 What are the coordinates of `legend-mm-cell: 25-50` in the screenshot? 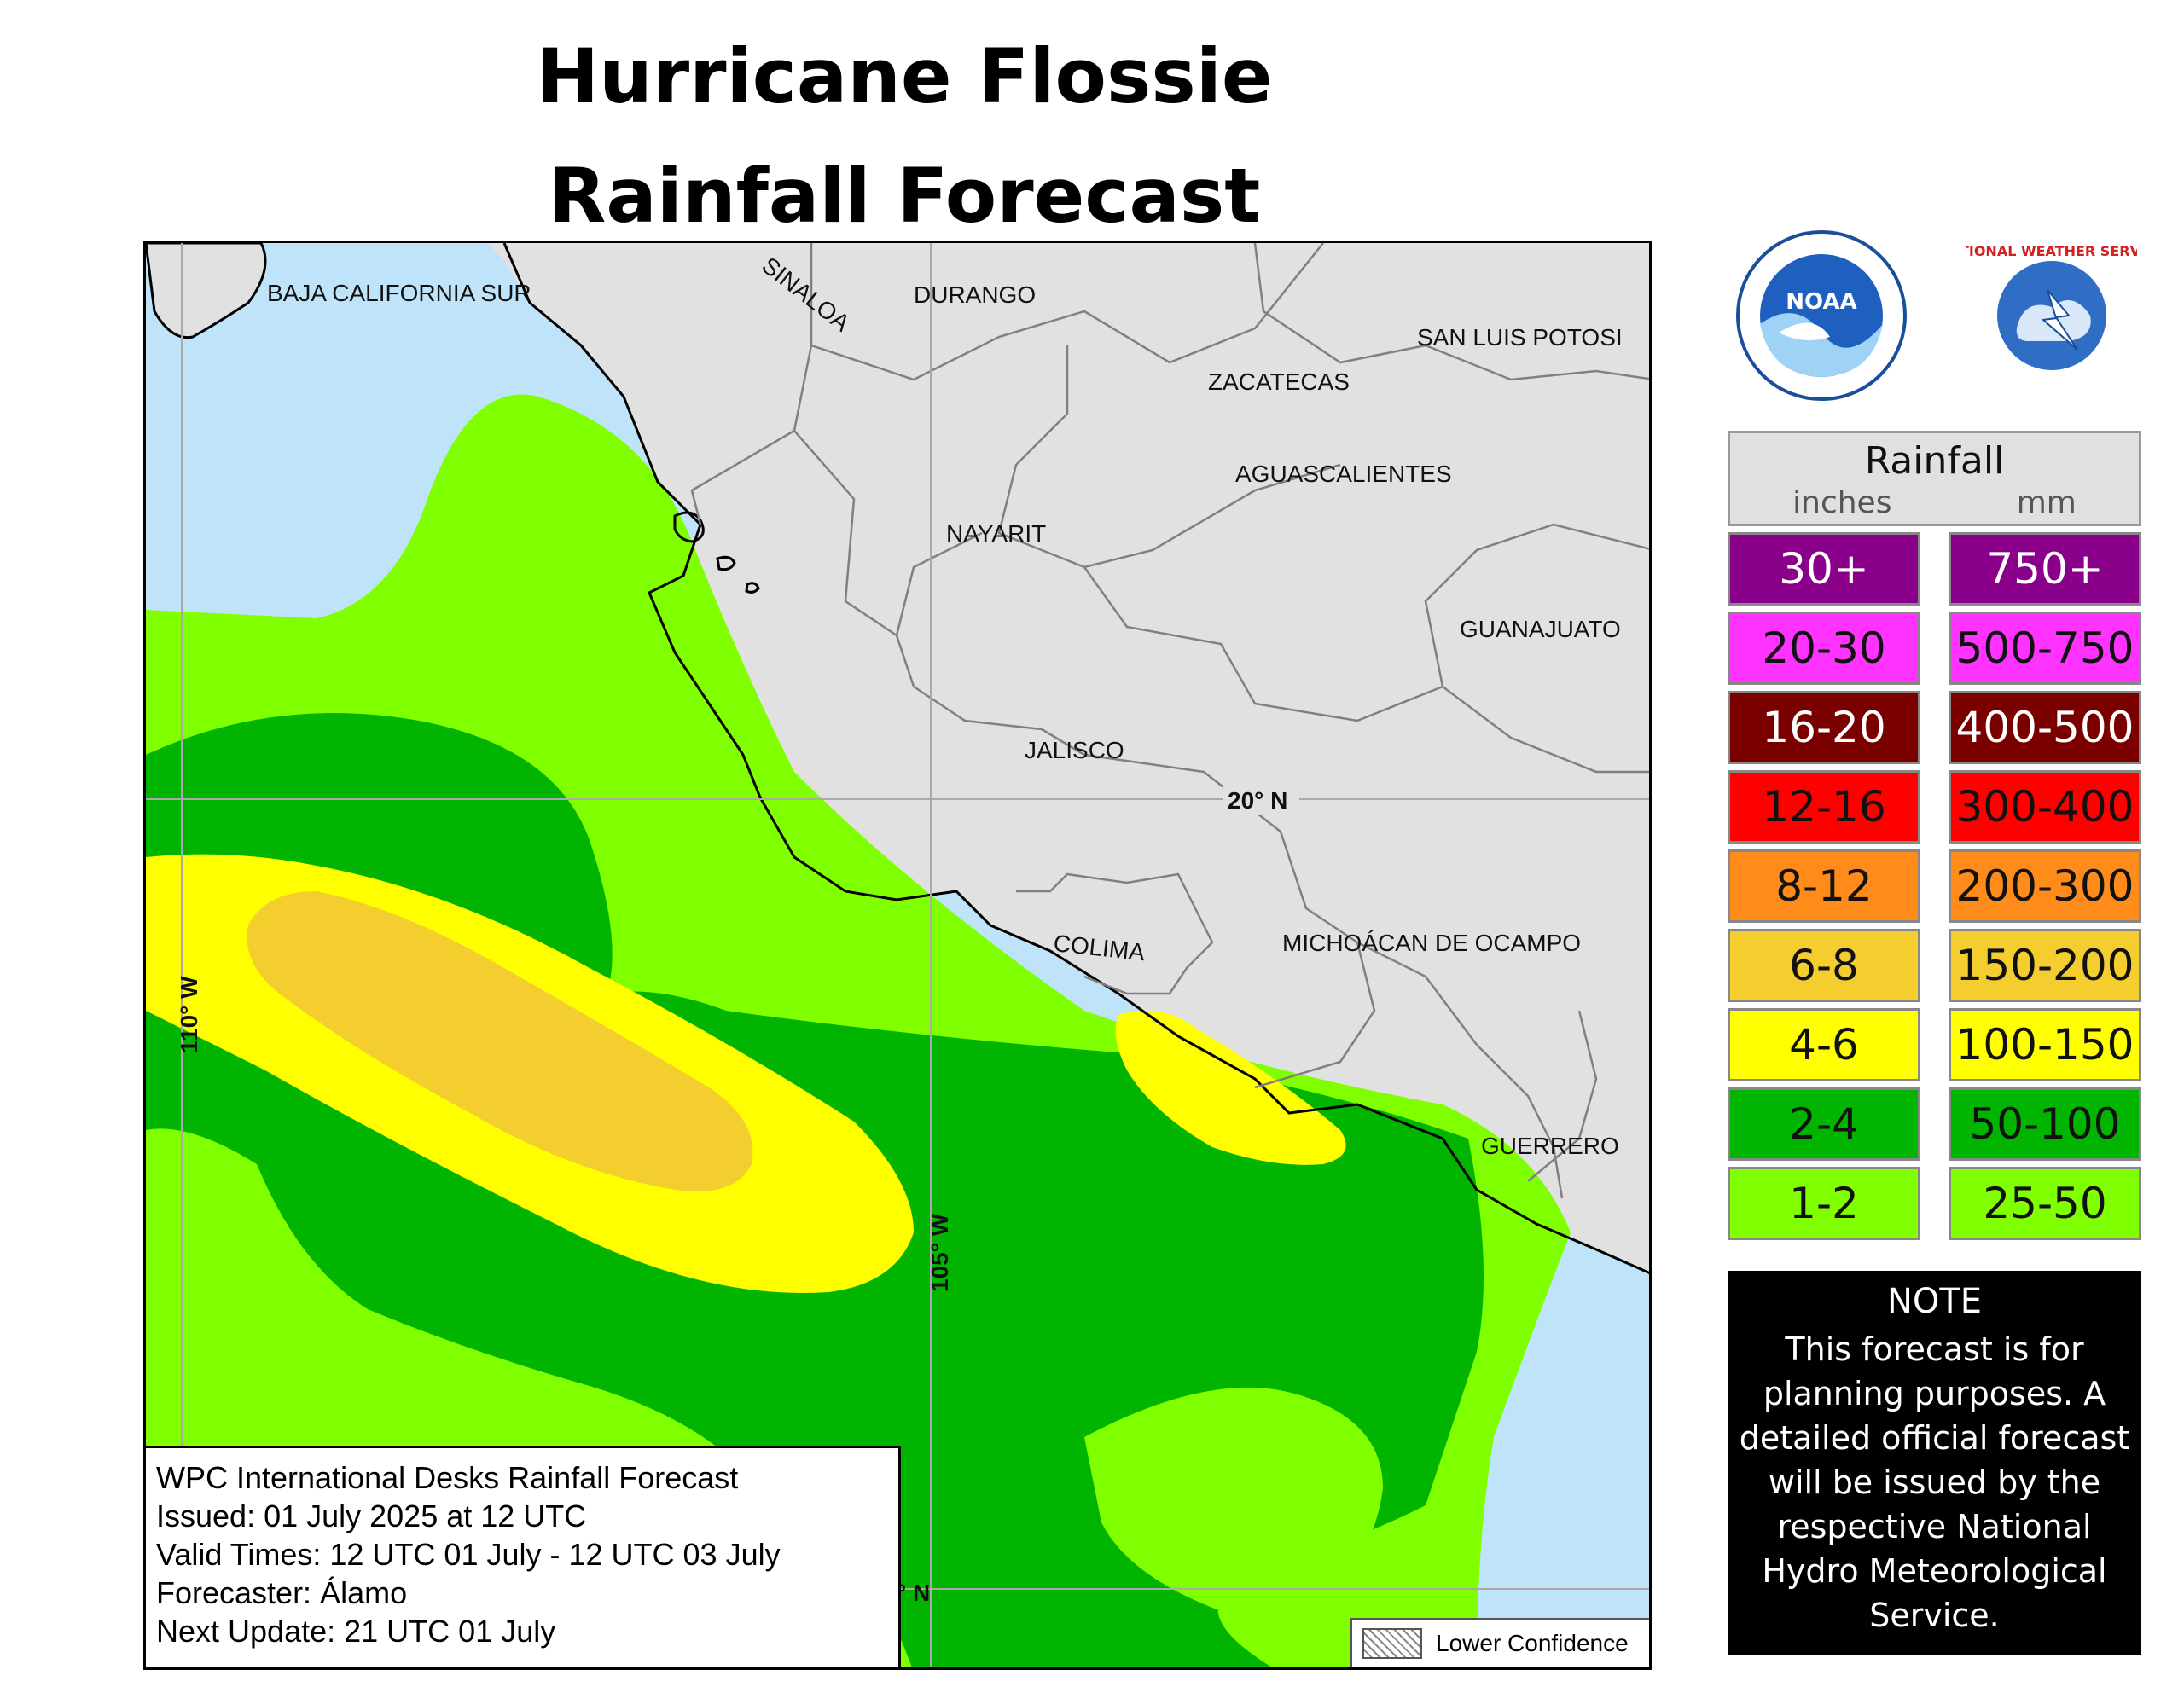 It's located at (2045, 1203).